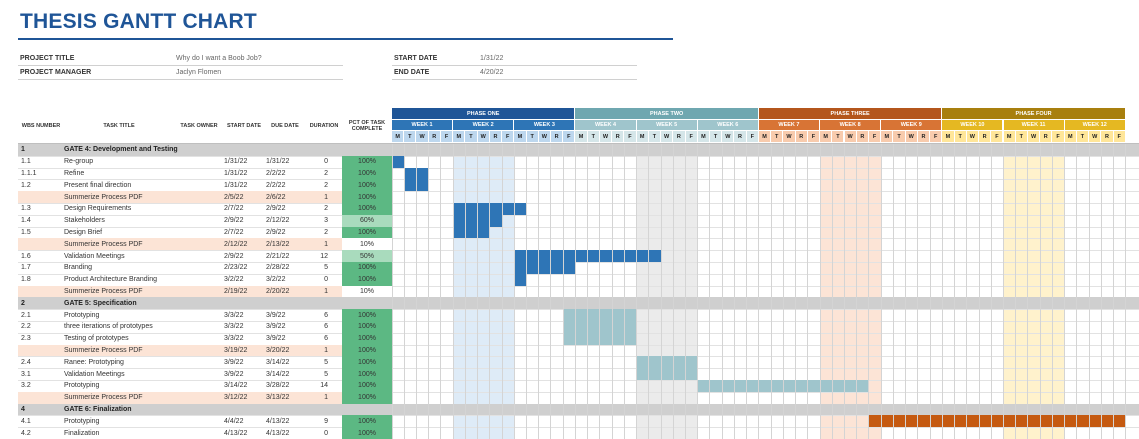 This screenshot has width=1139, height=439. I want to click on pct-complete-cell: 50%, so click(367, 256).